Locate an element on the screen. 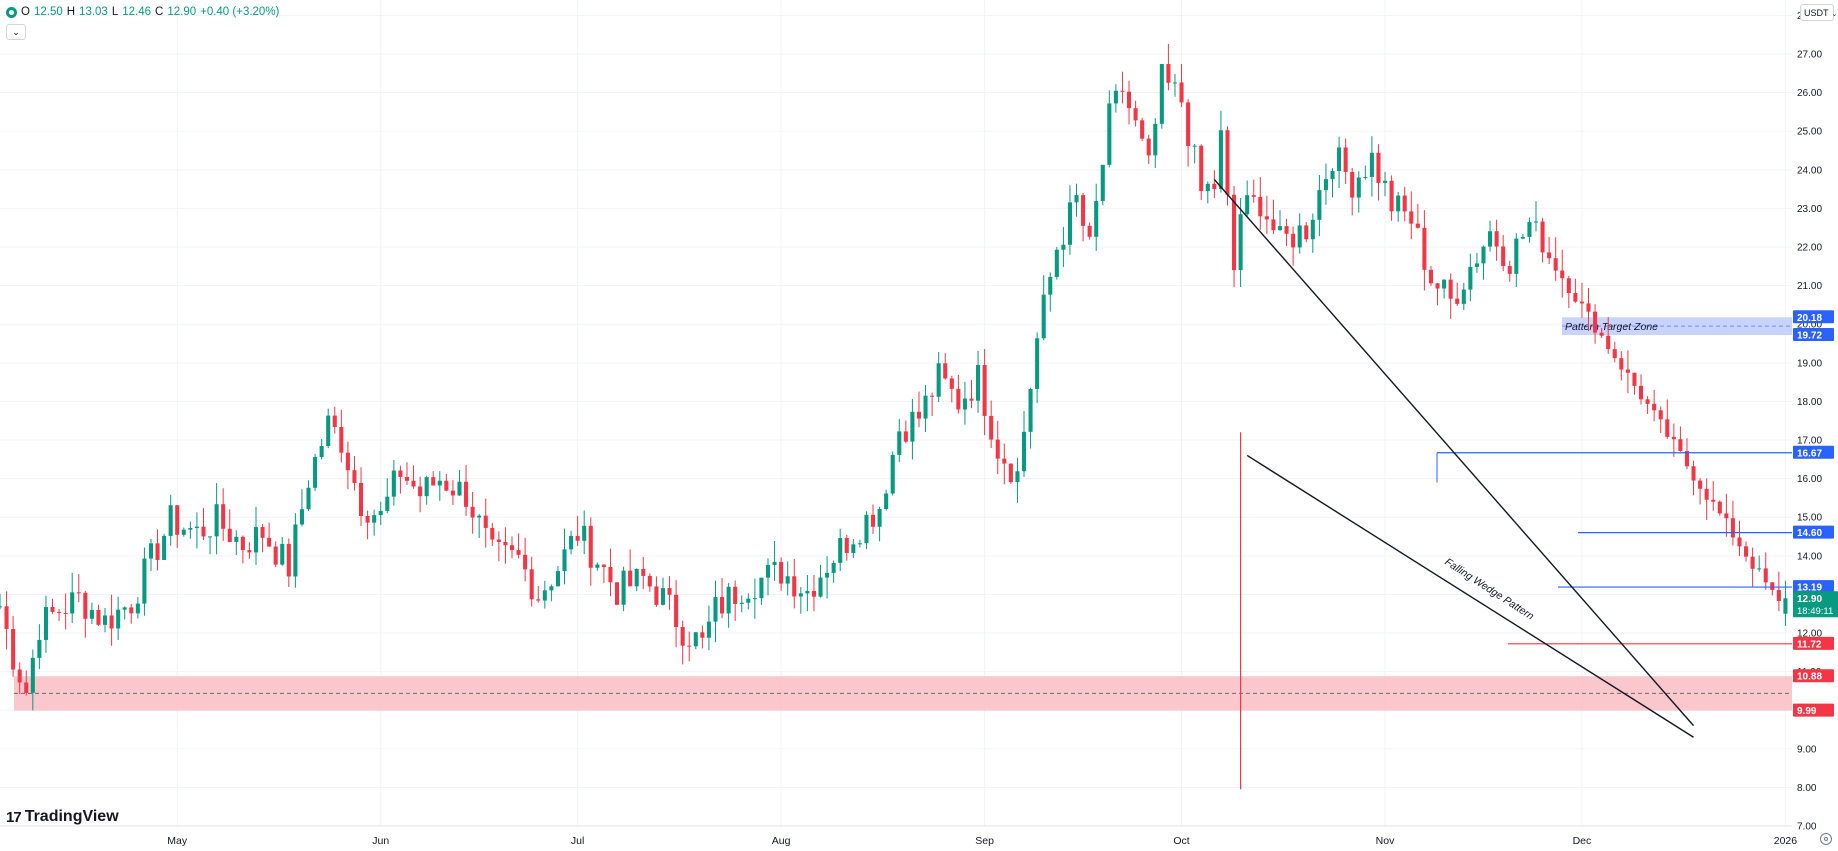  y-tick-label: 15.00 is located at coordinates (1809, 518).